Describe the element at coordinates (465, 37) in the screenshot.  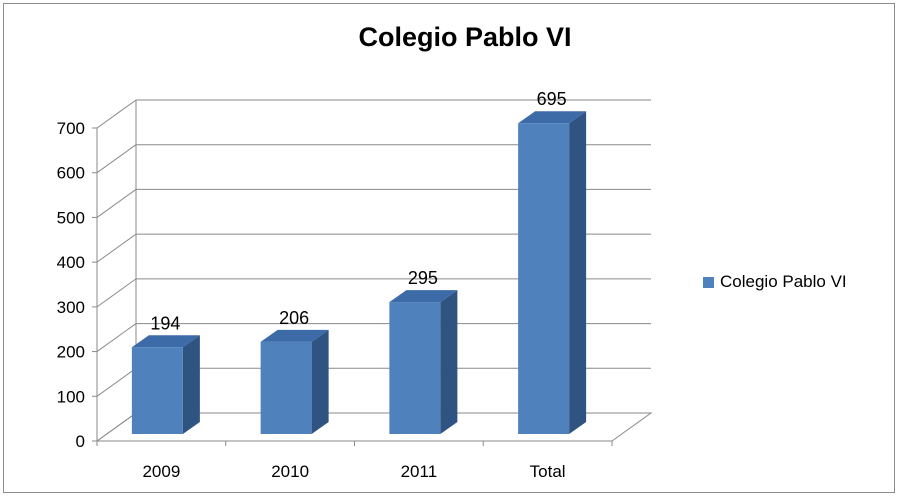
I see `chart-title: Colegio Pablo VI` at that location.